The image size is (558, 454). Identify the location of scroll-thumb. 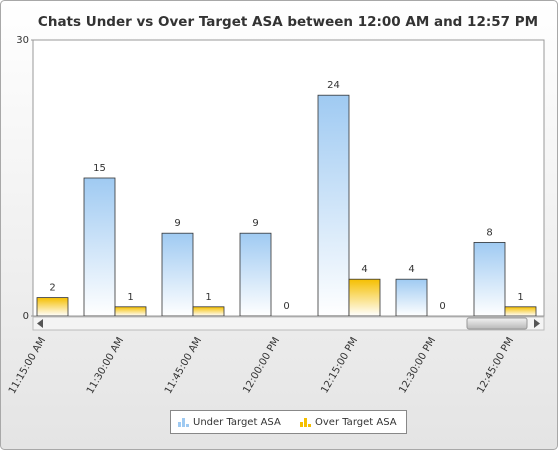
(497, 323).